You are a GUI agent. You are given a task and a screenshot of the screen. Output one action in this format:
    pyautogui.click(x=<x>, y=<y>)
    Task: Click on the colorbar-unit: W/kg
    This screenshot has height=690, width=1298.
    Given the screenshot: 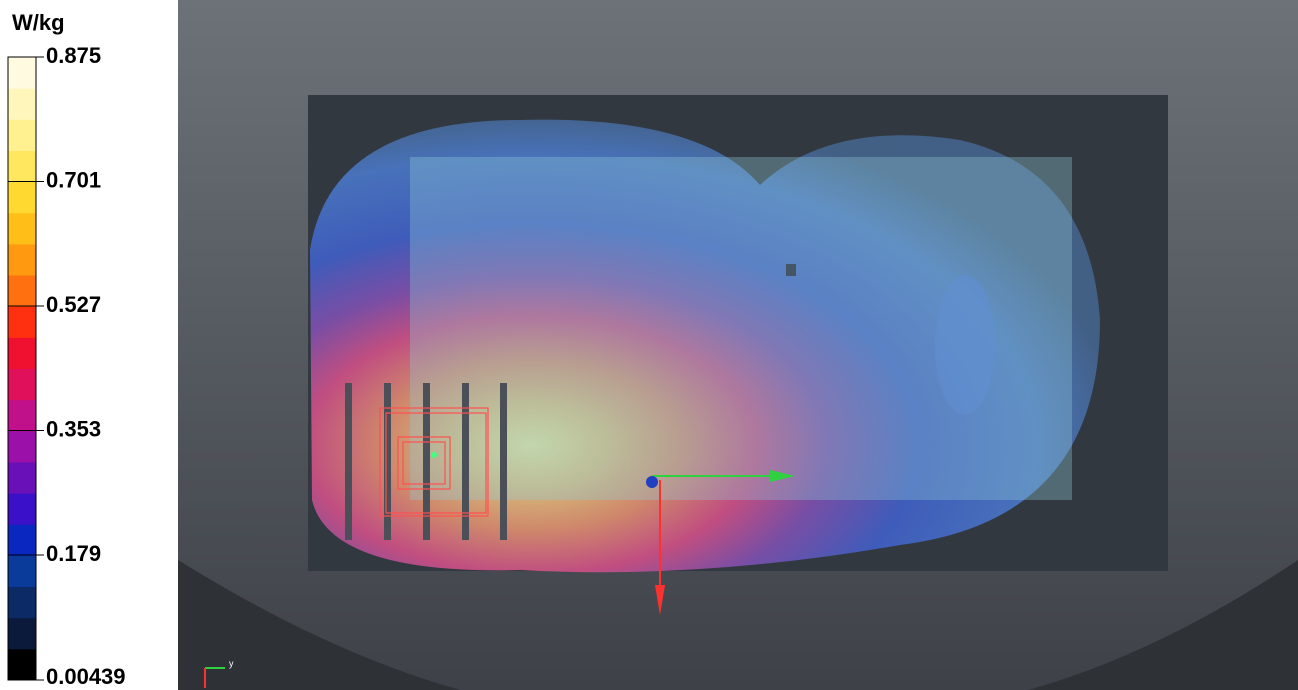 What is the action you would take?
    pyautogui.click(x=38, y=22)
    